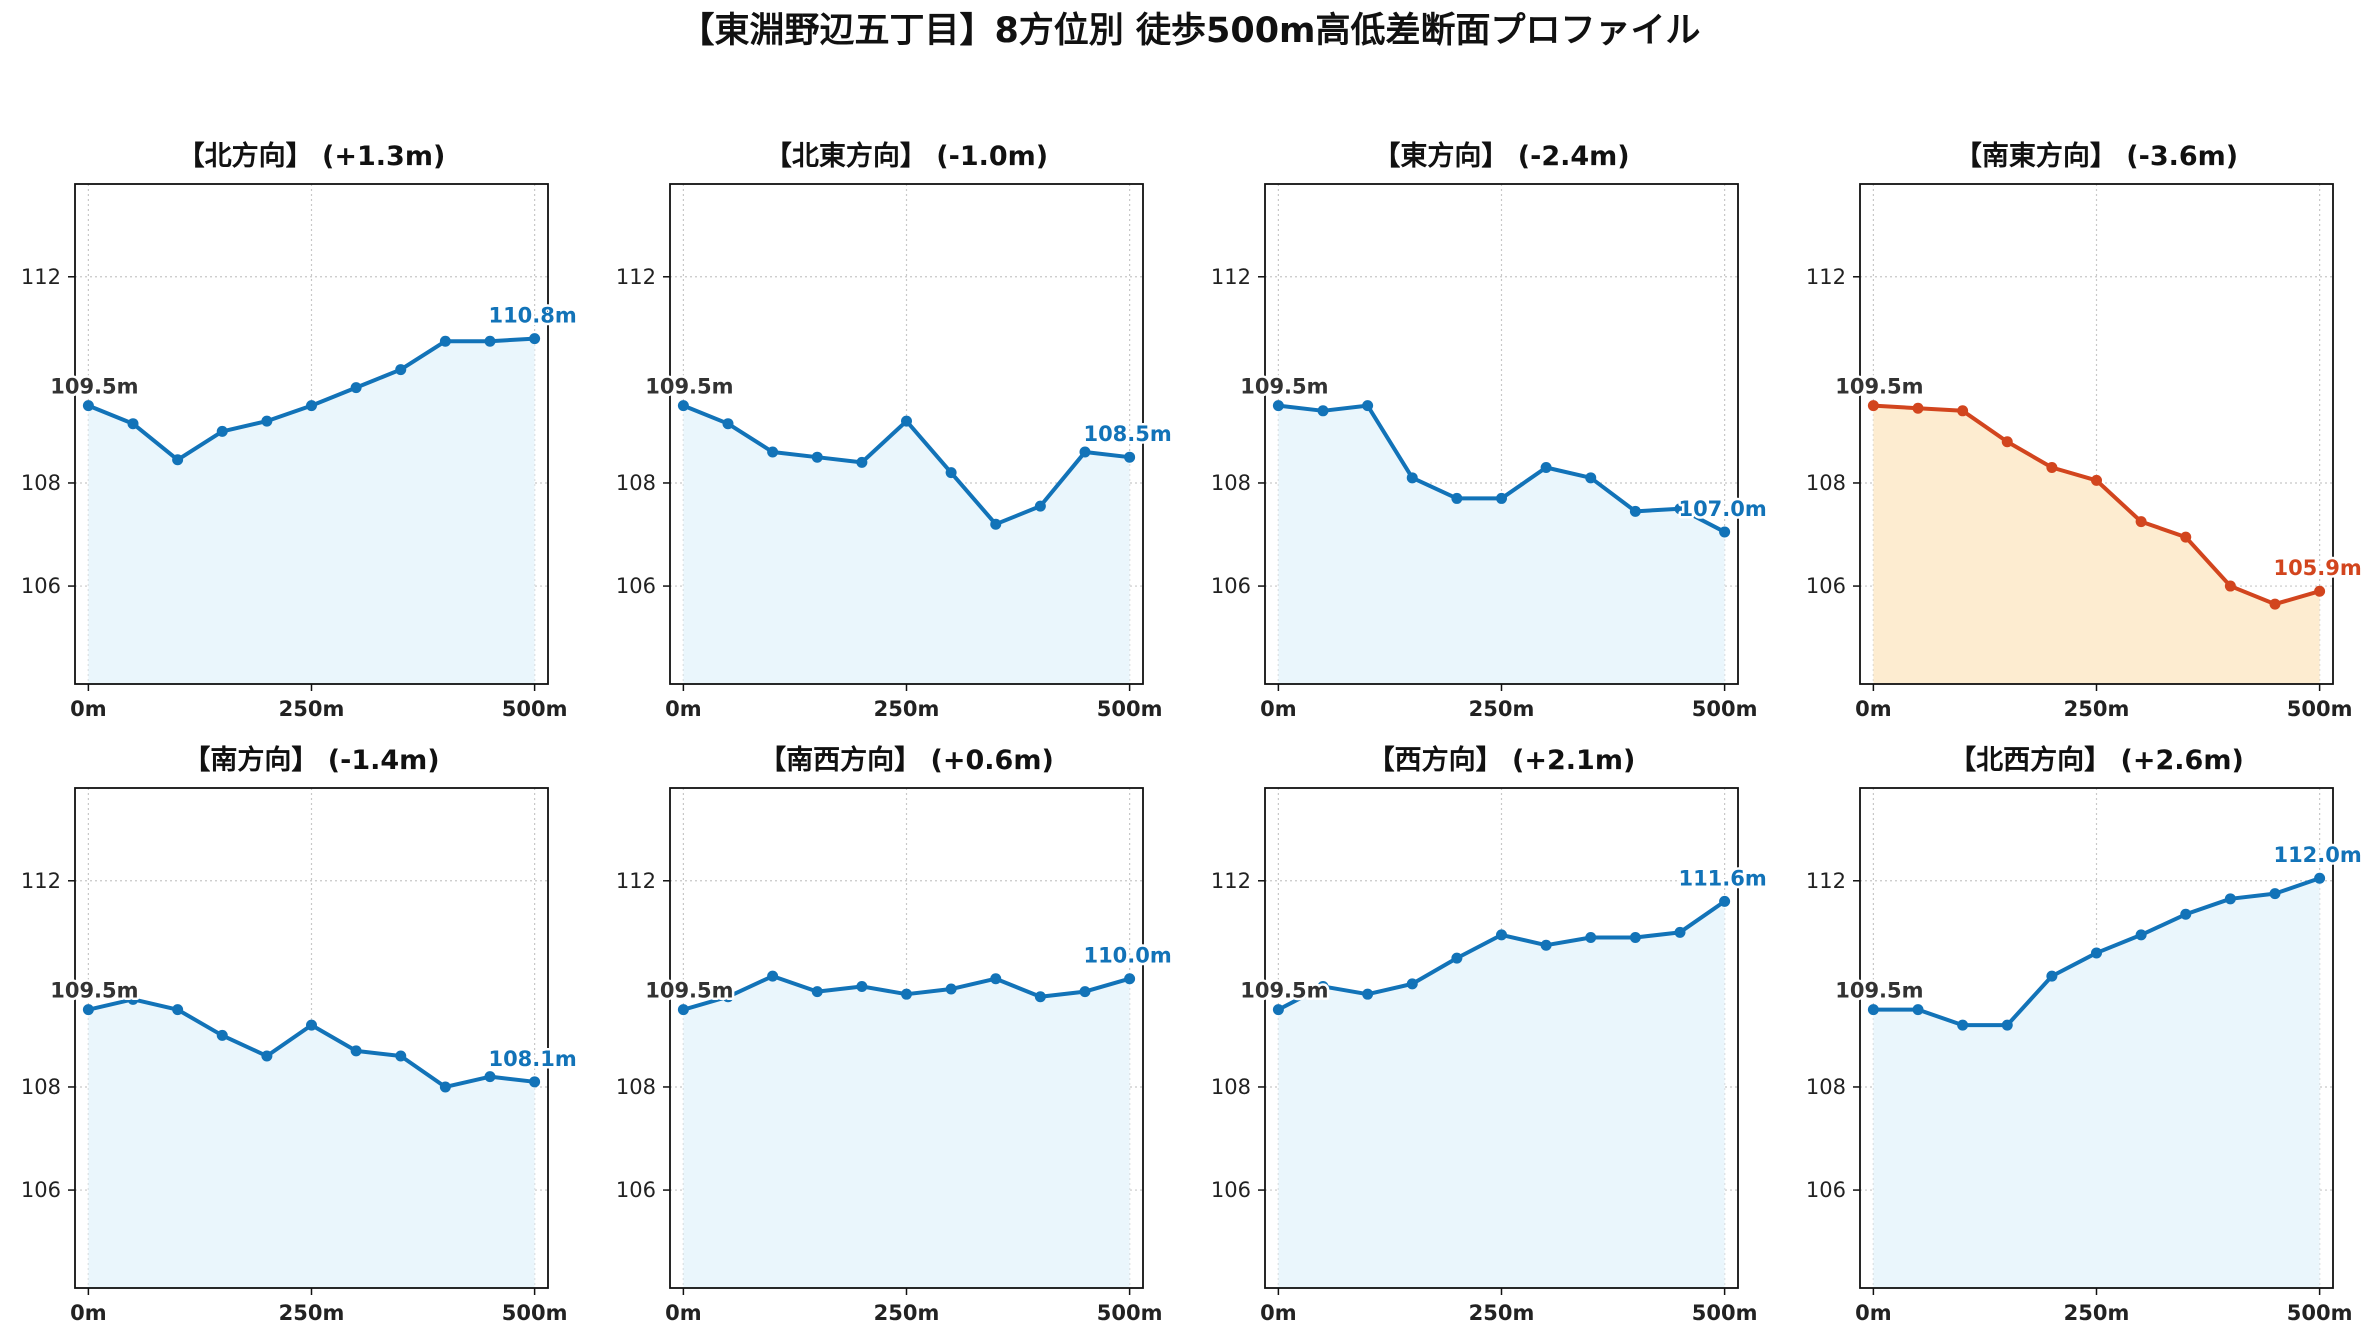 The width and height of the screenshot is (2380, 1340). Describe the element at coordinates (311, 760) in the screenshot. I see `panel-title: 【南方向】 (-1.4m)` at that location.